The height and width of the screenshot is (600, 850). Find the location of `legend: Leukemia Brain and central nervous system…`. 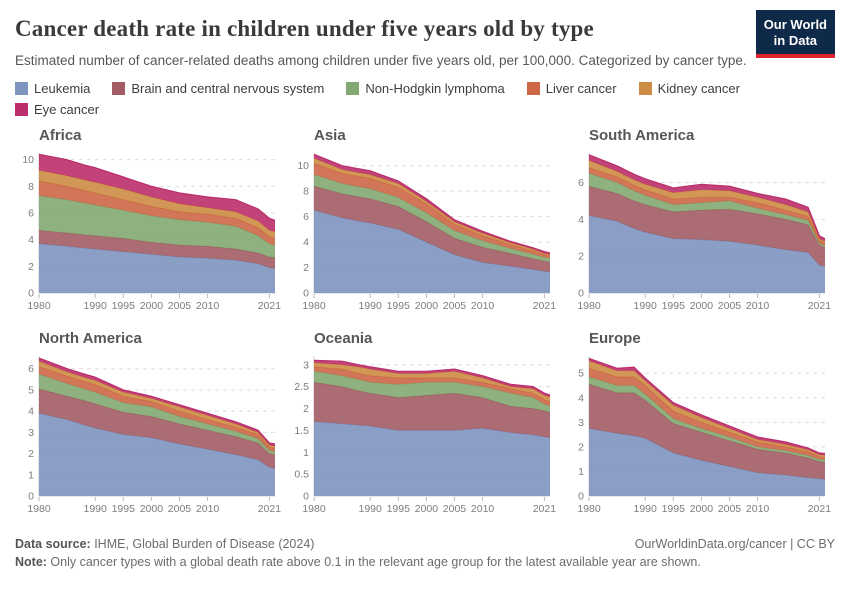

legend: Leukemia Brain and central nervous system… is located at coordinates (425, 99).